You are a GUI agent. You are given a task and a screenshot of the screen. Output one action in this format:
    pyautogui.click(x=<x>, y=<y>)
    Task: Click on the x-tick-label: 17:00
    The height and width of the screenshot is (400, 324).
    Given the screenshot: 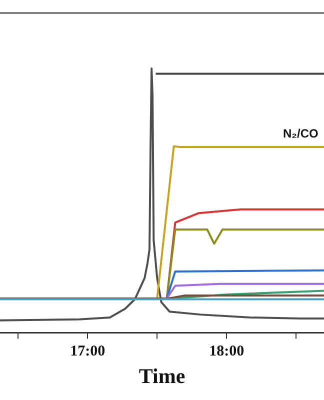 What is the action you would take?
    pyautogui.click(x=88, y=352)
    